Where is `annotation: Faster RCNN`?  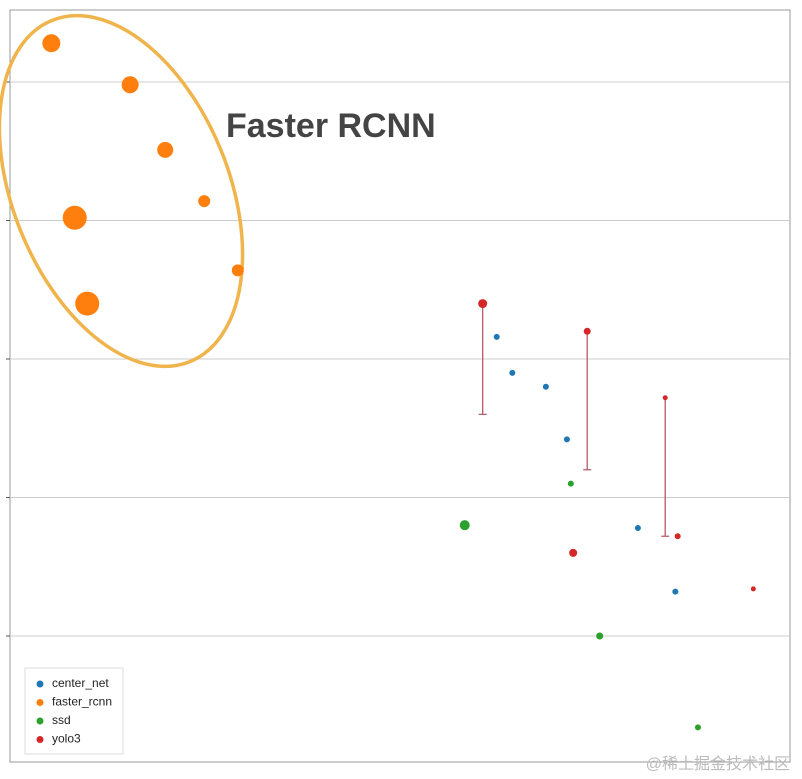
annotation: Faster RCNN is located at coordinates (331, 126).